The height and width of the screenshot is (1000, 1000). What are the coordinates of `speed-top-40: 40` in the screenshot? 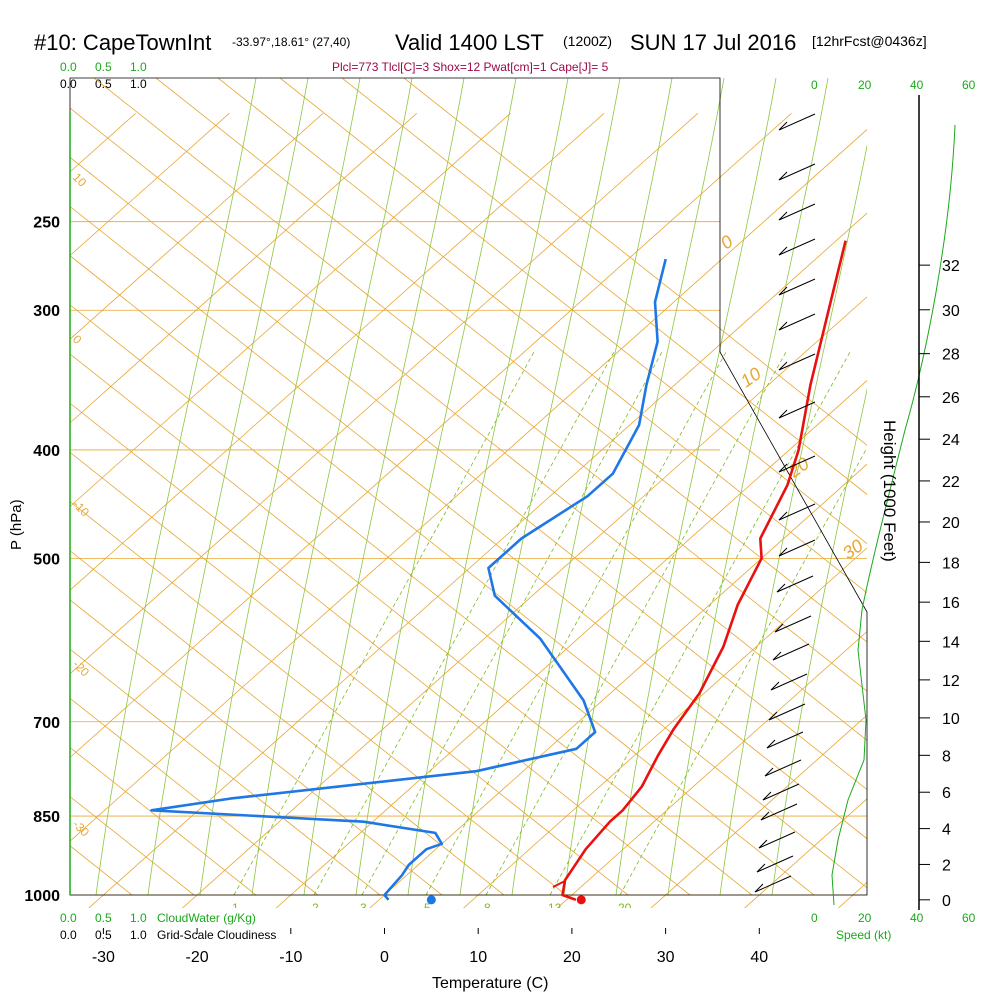 It's located at (917, 85).